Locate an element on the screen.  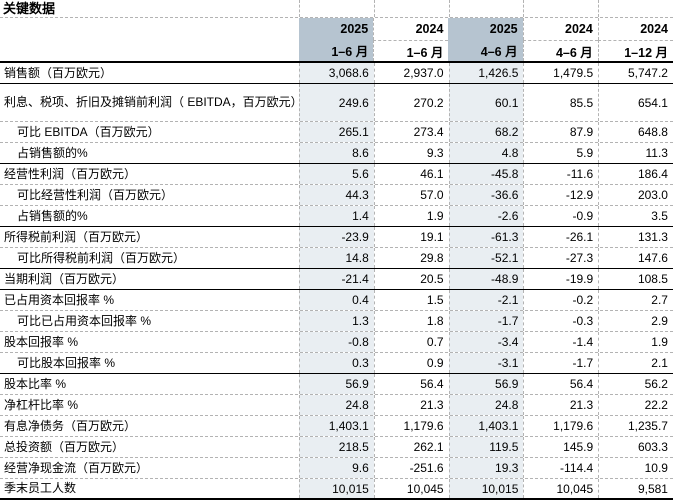
cell-value: 9.3 is located at coordinates (411, 153).